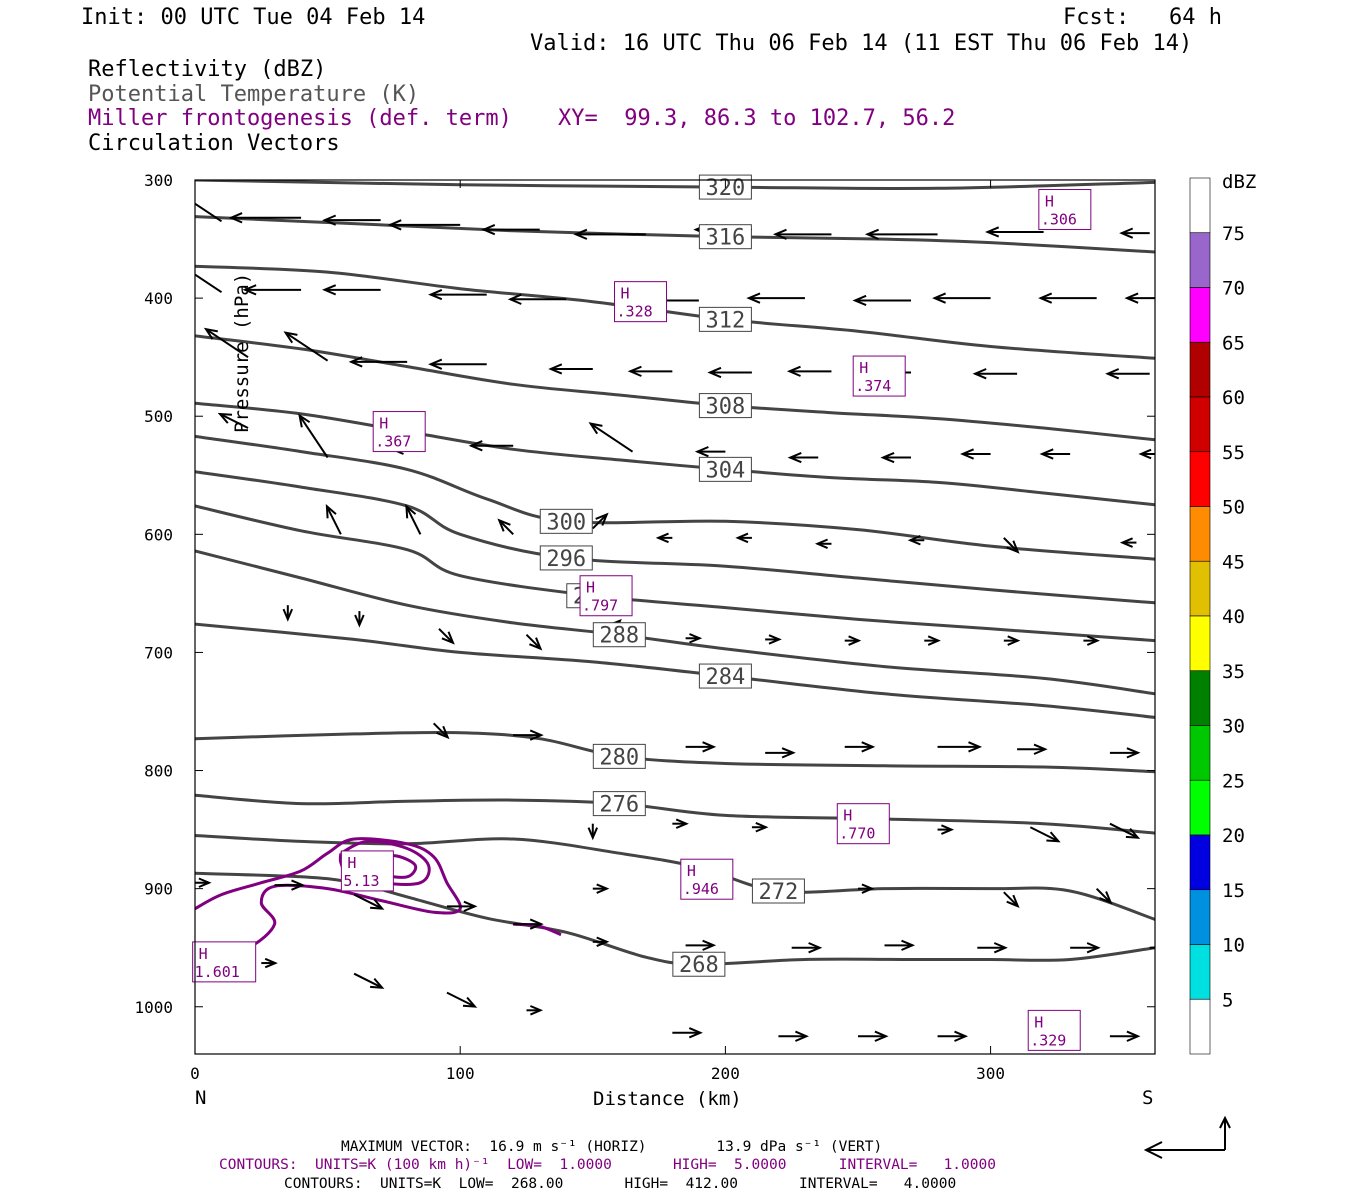 This screenshot has height=1200, width=1350. I want to click on fronto-max: H.367, so click(399, 432).